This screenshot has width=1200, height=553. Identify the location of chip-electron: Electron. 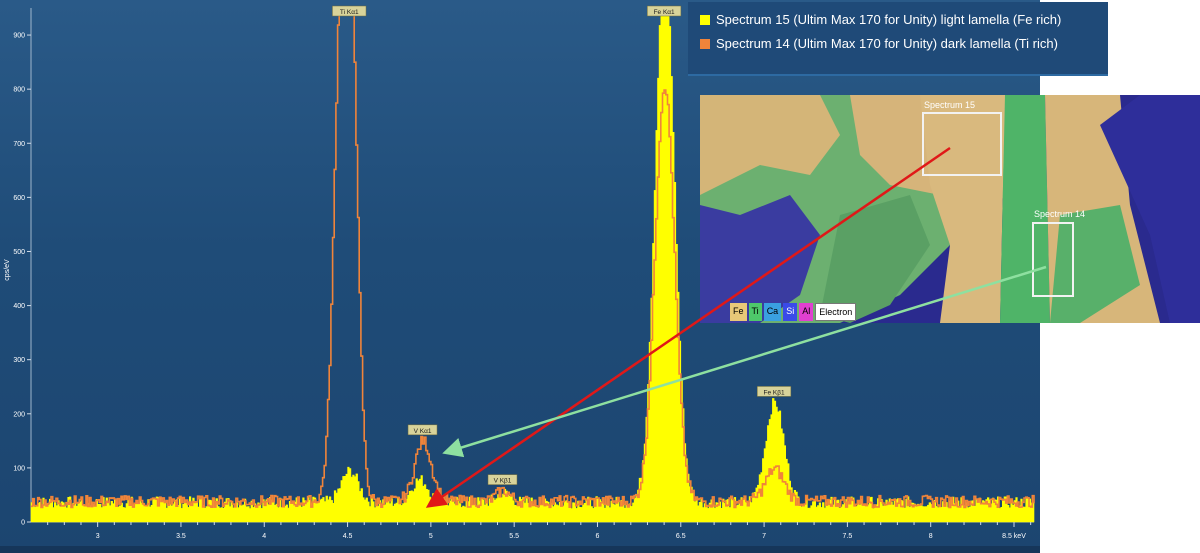
(836, 312).